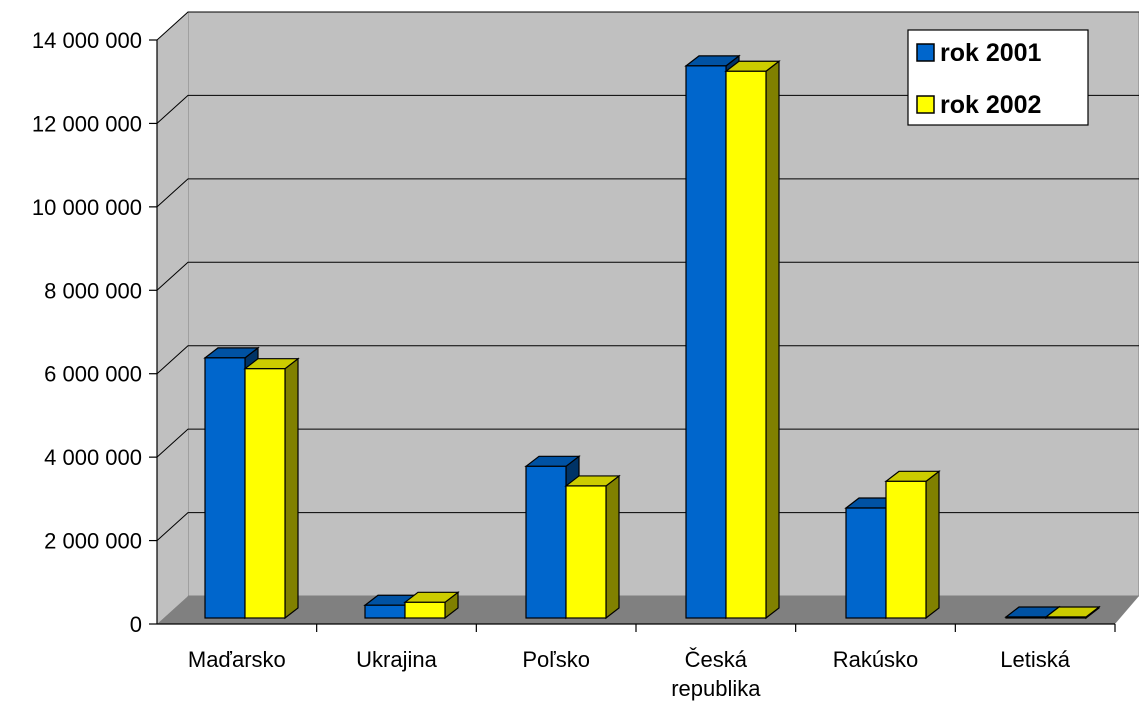 The image size is (1139, 704). I want to click on legend-label-2001: rok 2001, so click(991, 53).